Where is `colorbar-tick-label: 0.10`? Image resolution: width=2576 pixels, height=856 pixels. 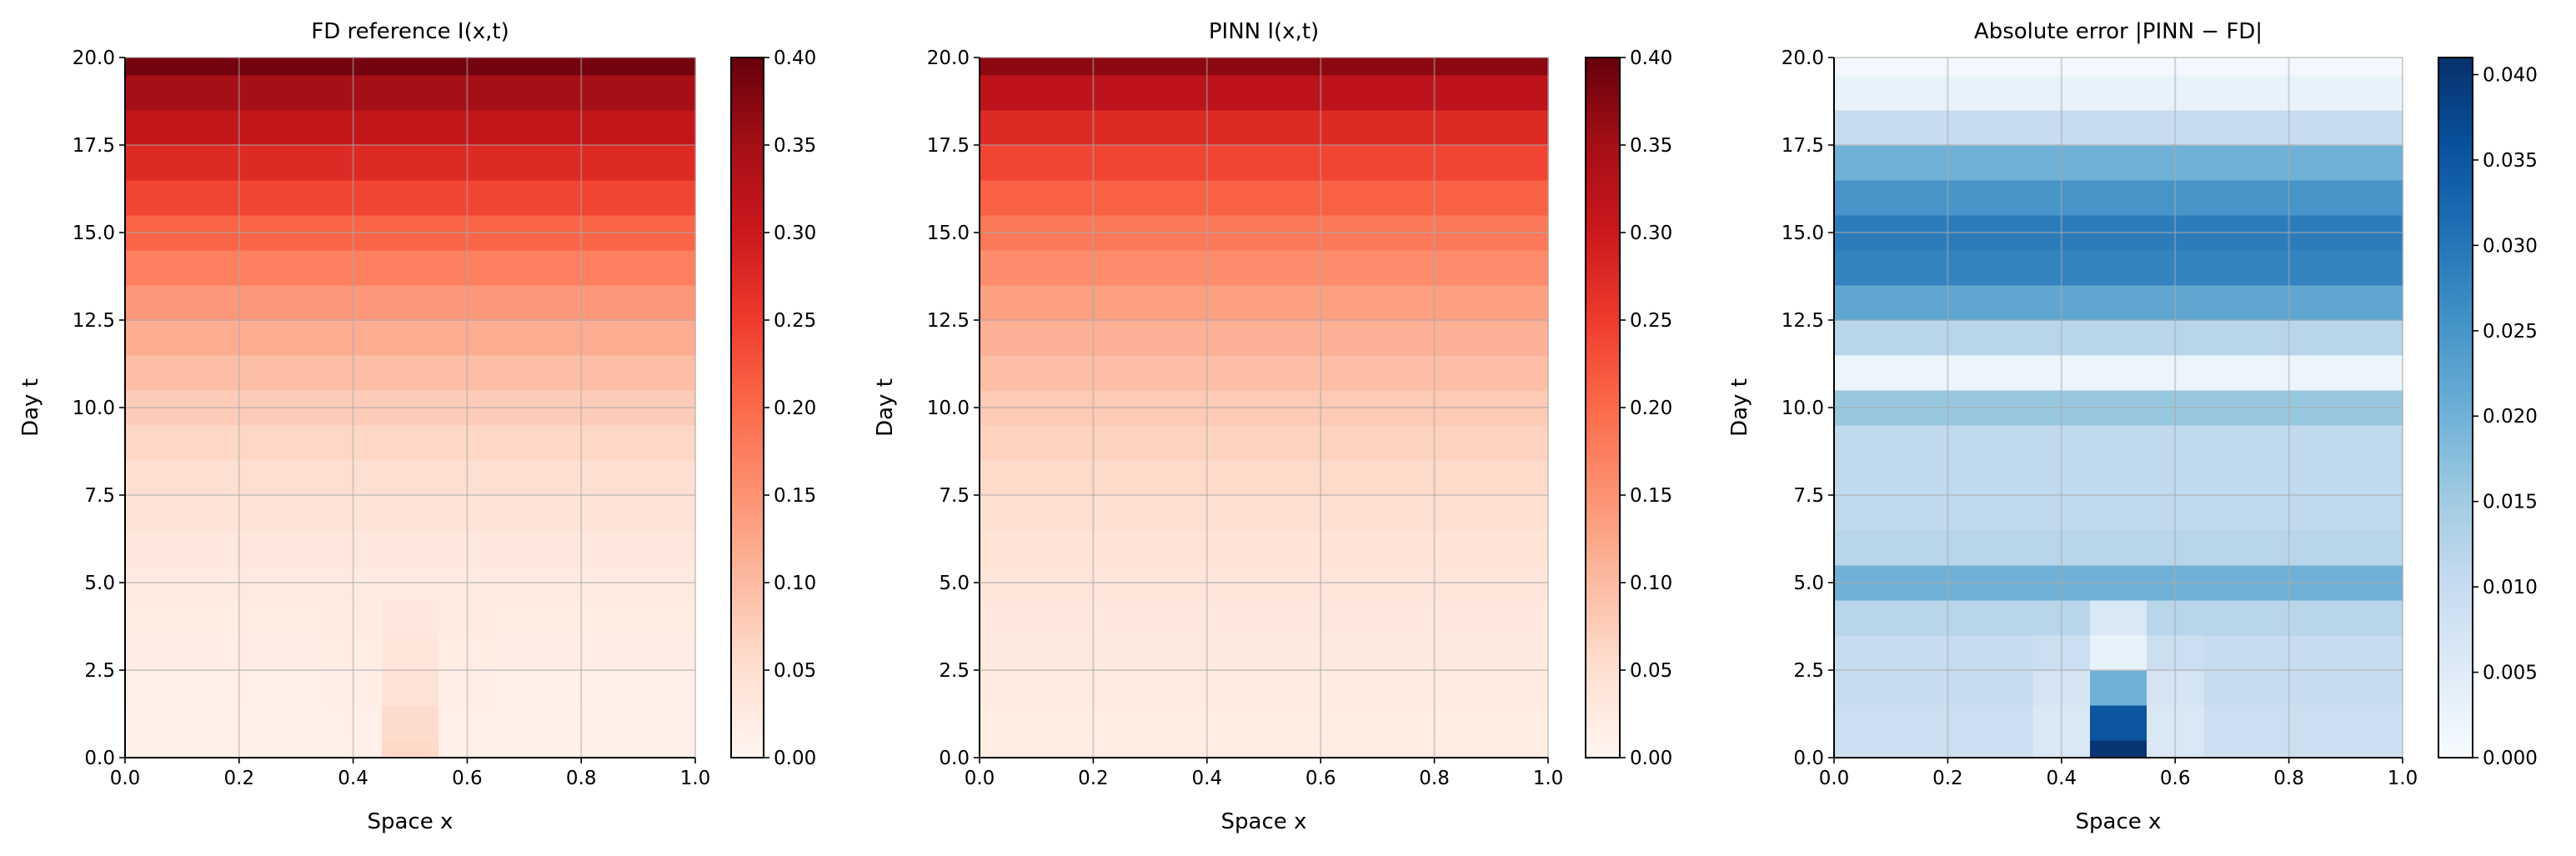
colorbar-tick-label: 0.10 is located at coordinates (795, 583).